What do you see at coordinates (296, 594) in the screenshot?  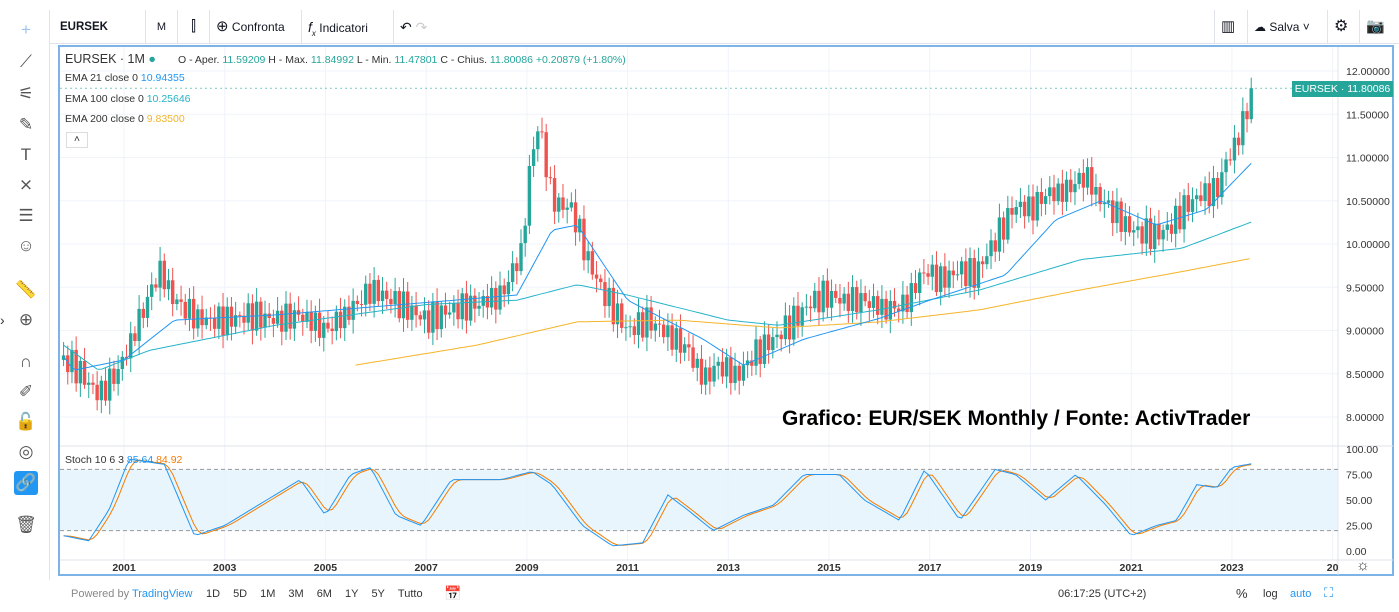 I see `range-3m: 3M` at bounding box center [296, 594].